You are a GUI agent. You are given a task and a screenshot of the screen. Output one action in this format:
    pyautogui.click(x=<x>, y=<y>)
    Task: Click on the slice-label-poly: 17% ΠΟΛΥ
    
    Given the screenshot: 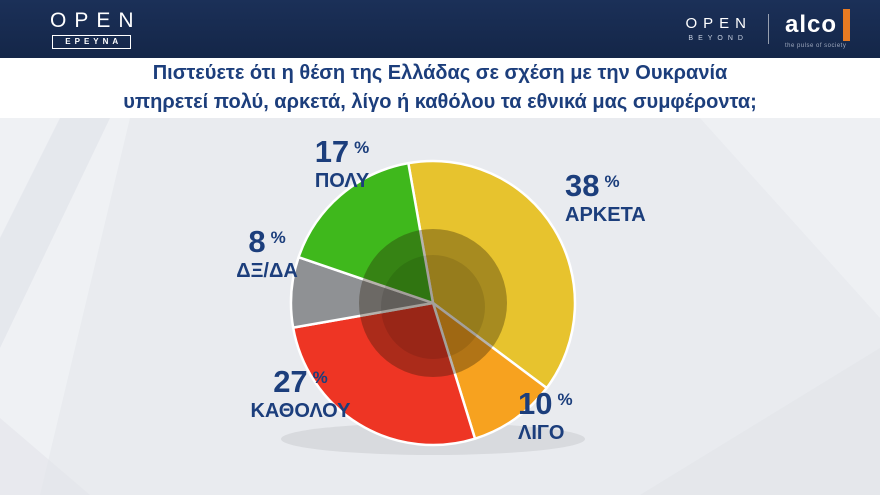 What is the action you would take?
    pyautogui.click(x=342, y=163)
    